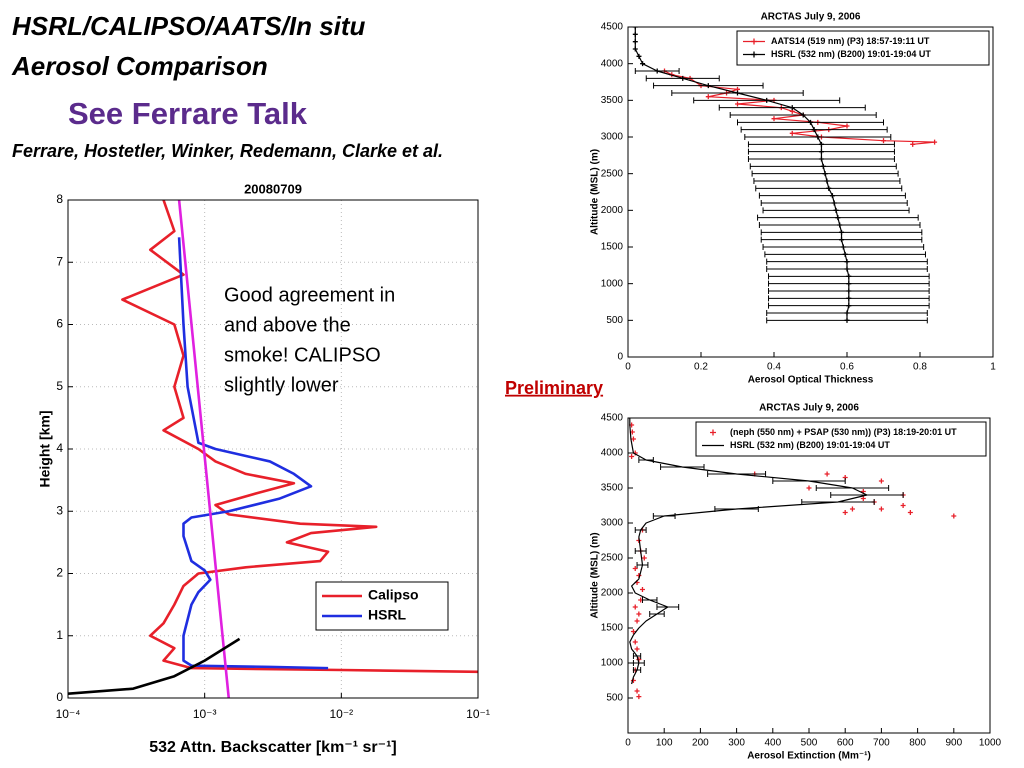  Describe the element at coordinates (59, 199) in the screenshot. I see `y-tick-label: 8` at that location.